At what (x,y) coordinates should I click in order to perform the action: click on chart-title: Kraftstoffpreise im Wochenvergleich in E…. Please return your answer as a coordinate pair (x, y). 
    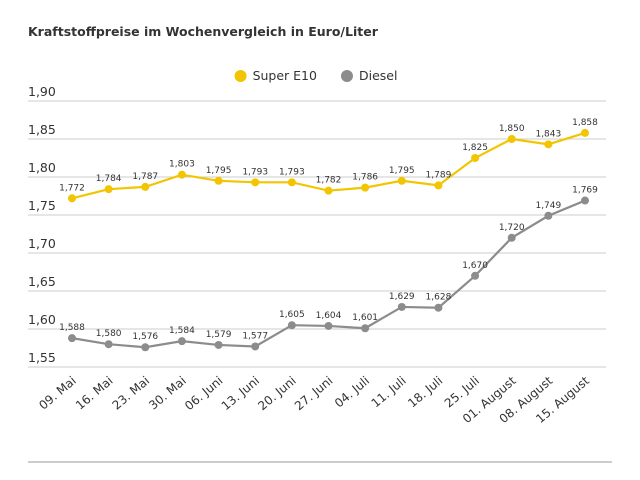
    Looking at the image, I should click on (203, 31).